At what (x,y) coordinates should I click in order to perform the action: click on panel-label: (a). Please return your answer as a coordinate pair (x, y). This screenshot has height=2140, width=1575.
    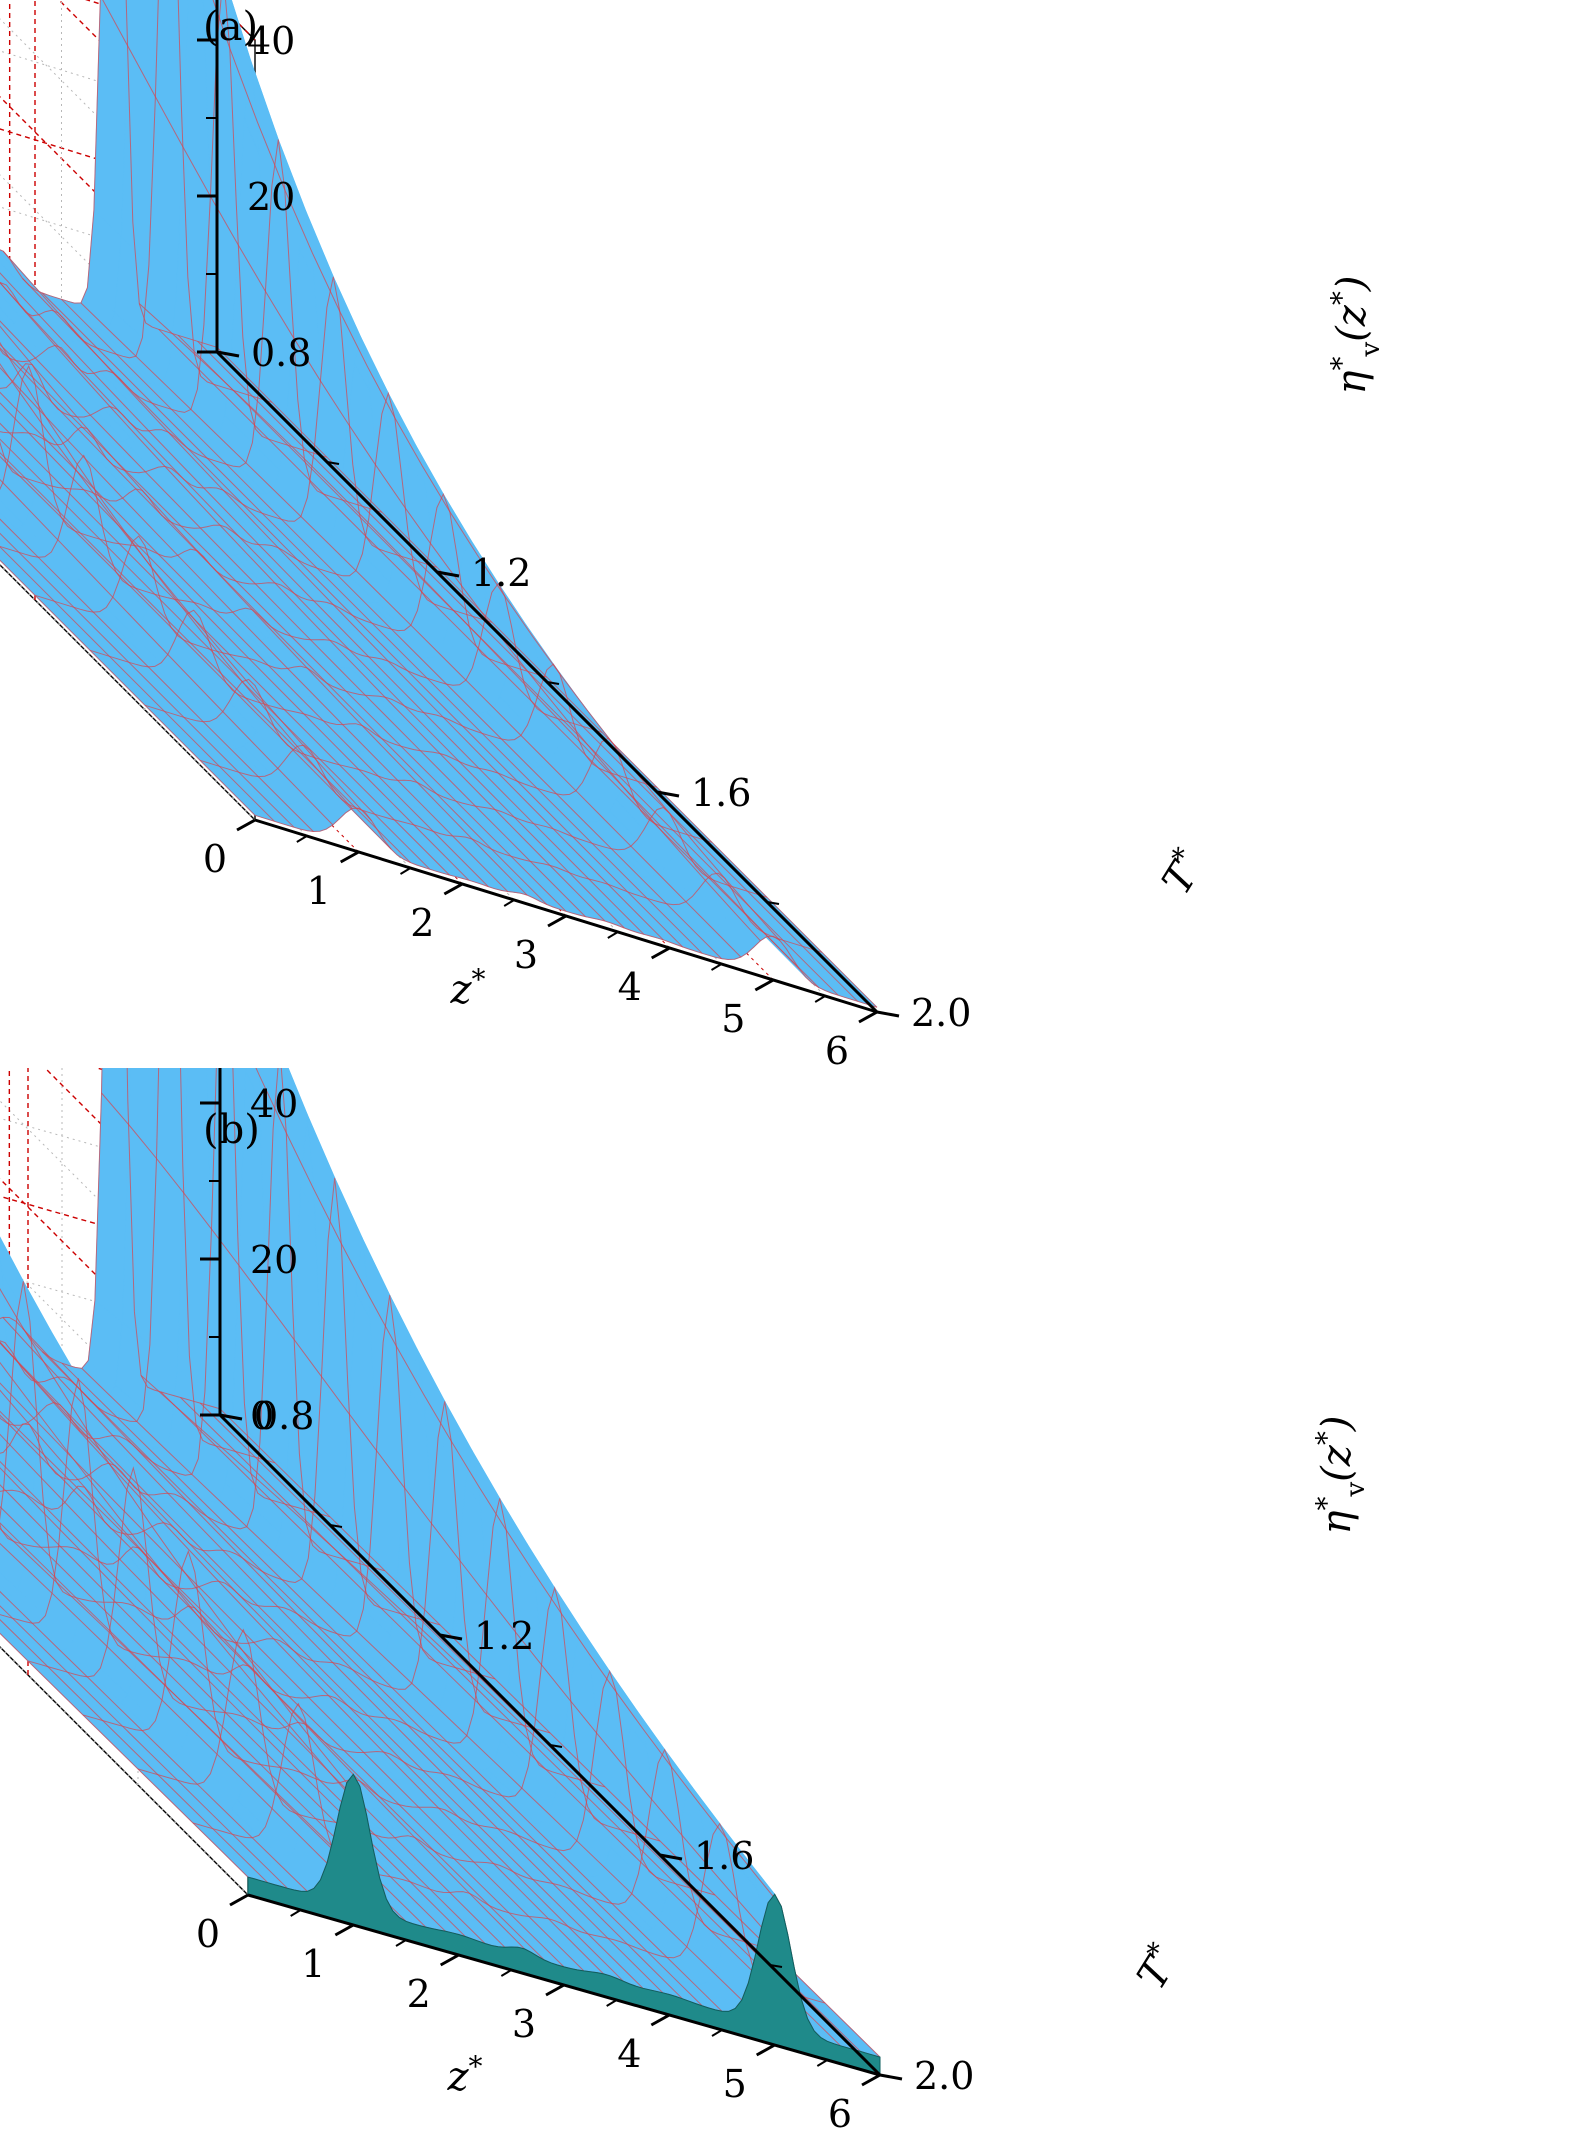
    Looking at the image, I should click on (230, 27).